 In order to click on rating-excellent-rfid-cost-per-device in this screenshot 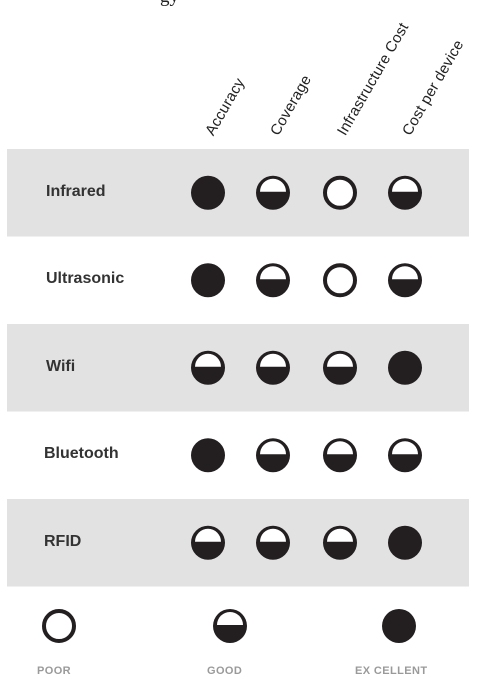, I will do `click(405, 542)`.